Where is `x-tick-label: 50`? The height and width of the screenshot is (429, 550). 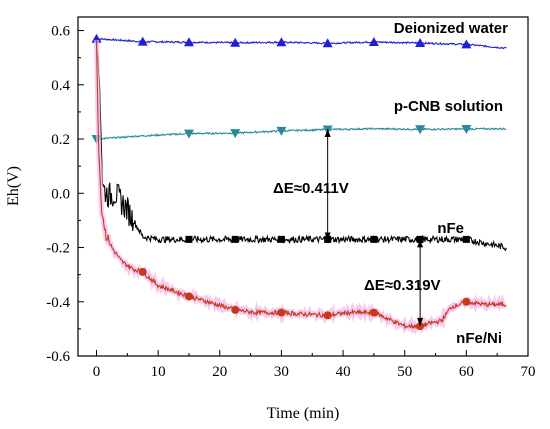 x-tick-label: 50 is located at coordinates (404, 372).